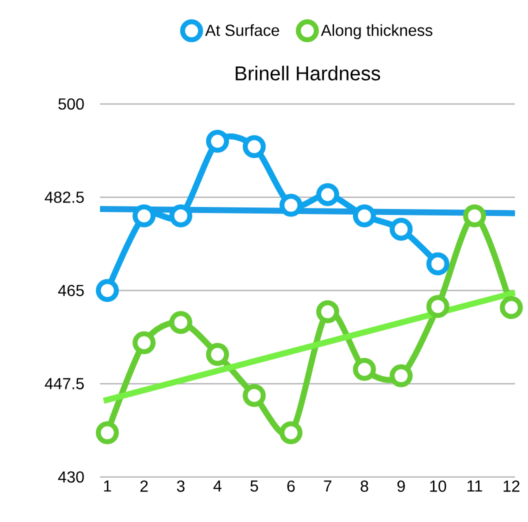  I want to click on x-tick-label: 10, so click(438, 486).